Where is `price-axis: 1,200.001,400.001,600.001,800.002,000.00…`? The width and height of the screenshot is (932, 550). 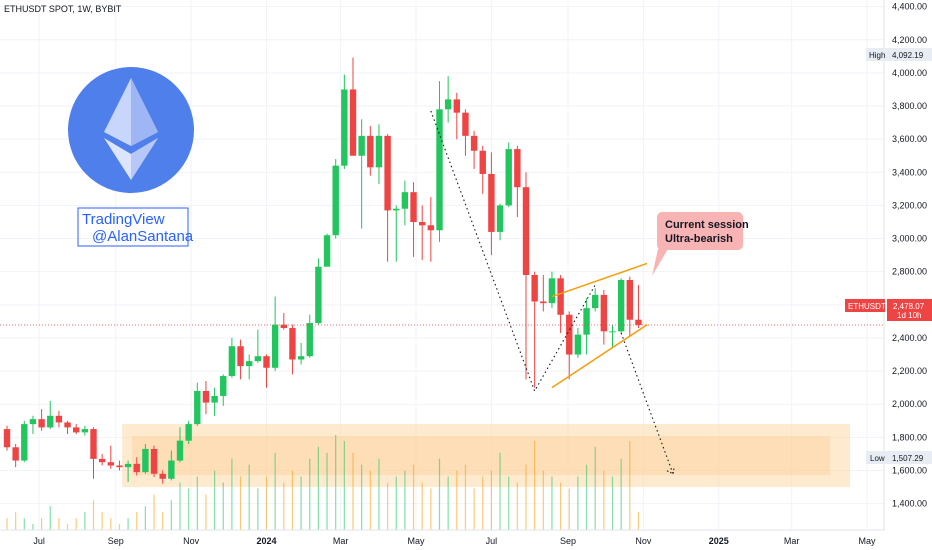 price-axis: 1,200.001,400.001,600.001,800.002,000.00… is located at coordinates (907, 271).